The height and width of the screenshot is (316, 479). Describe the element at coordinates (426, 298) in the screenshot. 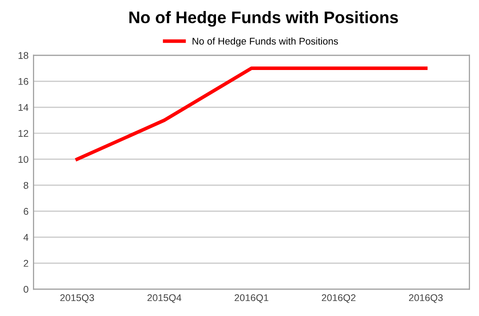

I see `x-tick-label: 2016Q3` at that location.